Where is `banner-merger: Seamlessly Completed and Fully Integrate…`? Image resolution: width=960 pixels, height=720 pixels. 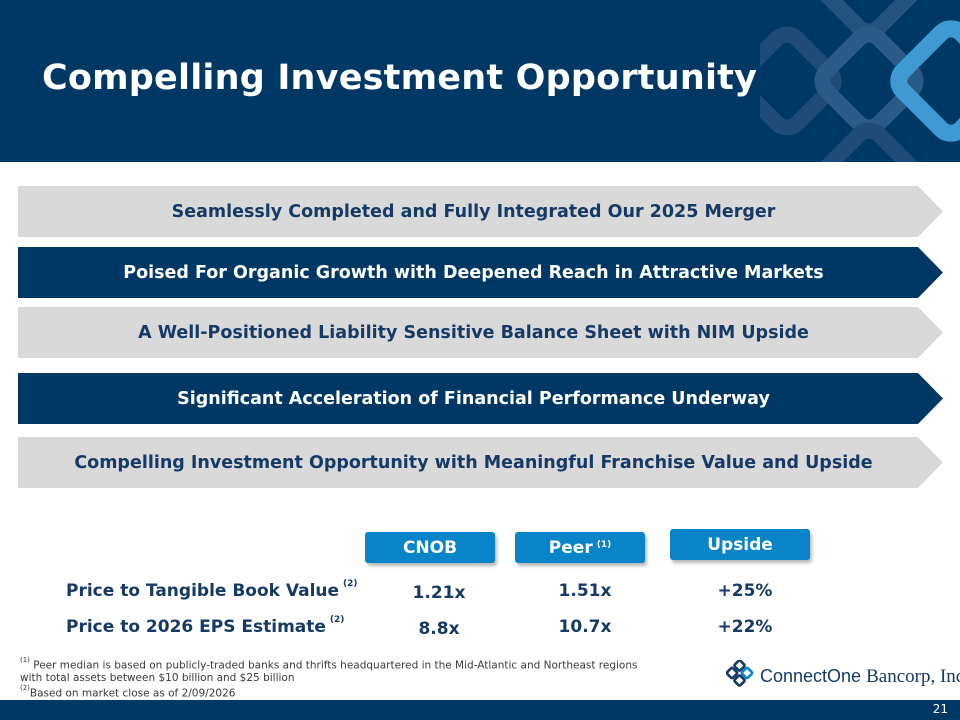
banner-merger: Seamlessly Completed and Fully Integrate… is located at coordinates (480, 211).